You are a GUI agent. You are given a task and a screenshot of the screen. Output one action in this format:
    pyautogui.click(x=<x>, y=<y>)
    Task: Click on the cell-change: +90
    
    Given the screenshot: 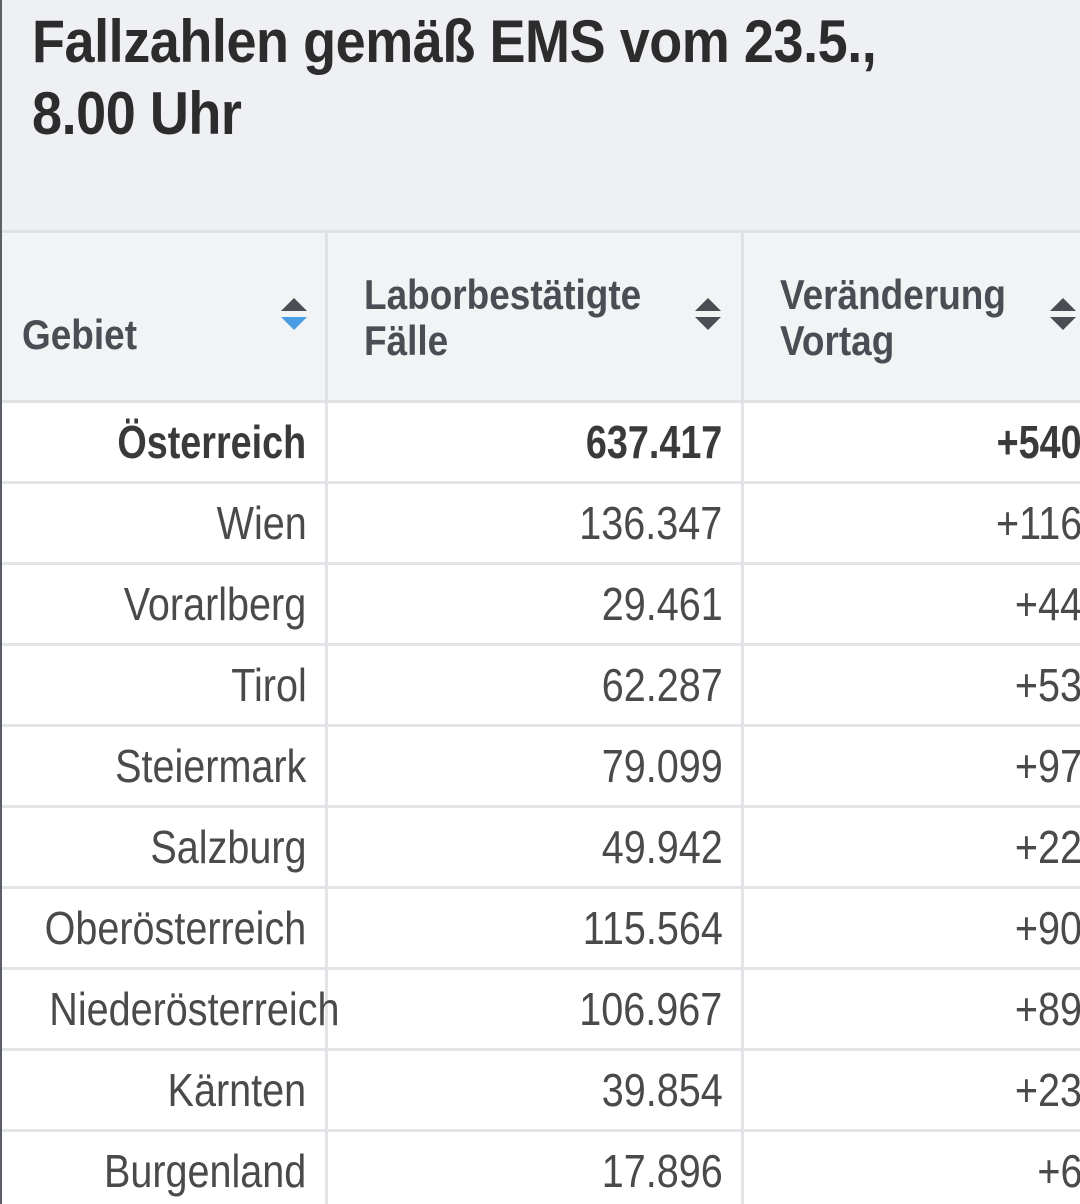 What is the action you would take?
    pyautogui.click(x=911, y=928)
    